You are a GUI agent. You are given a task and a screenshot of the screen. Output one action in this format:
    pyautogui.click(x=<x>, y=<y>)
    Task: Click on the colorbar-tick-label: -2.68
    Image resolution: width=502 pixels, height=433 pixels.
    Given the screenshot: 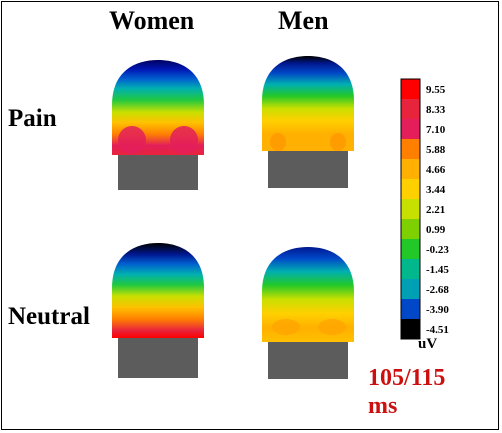 What is the action you would take?
    pyautogui.click(x=437, y=290)
    